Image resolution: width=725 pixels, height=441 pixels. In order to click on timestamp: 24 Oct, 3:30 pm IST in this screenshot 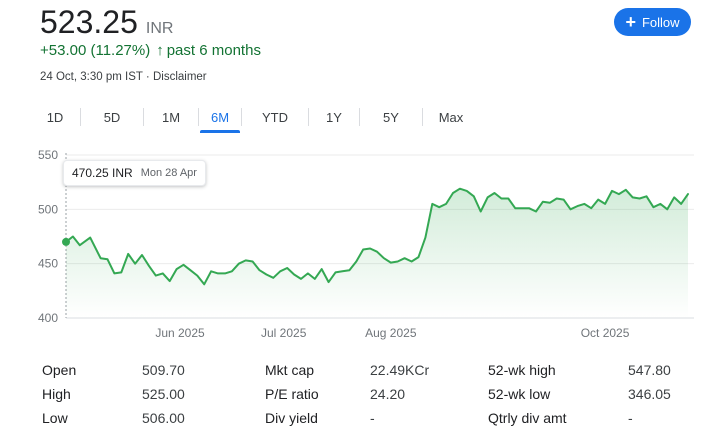, I will do `click(91, 77)`.